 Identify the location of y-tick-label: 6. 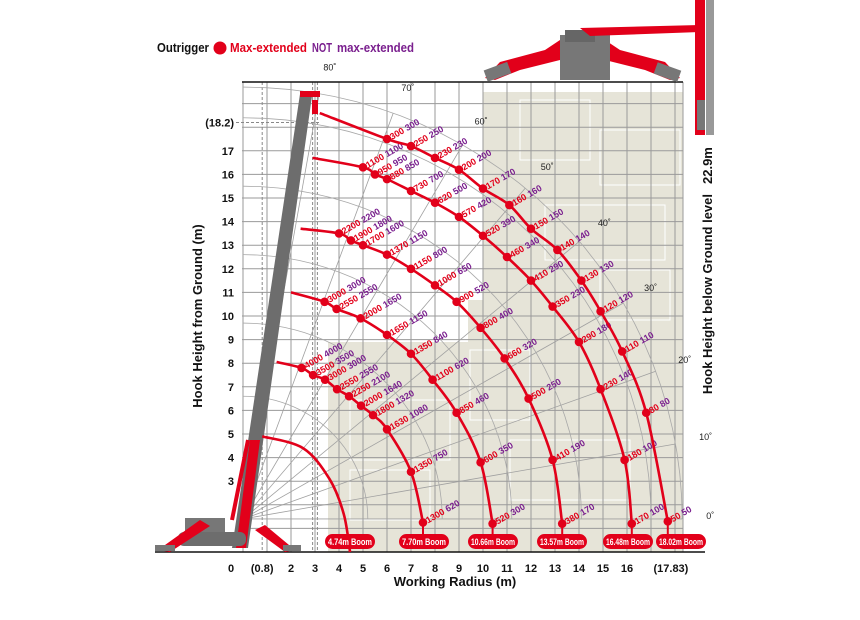
(231, 411).